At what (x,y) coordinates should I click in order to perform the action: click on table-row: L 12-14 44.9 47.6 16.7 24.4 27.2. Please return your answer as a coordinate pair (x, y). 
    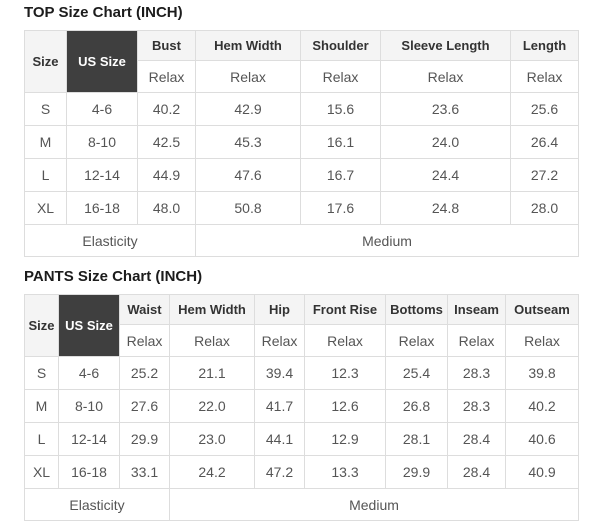
    Looking at the image, I should click on (301, 175).